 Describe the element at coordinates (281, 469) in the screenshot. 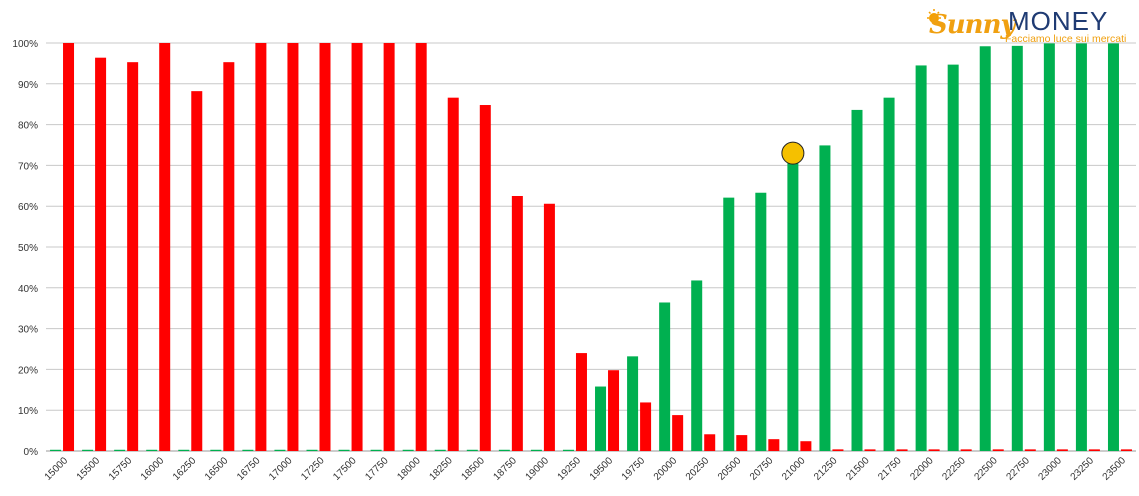

I see `x-tick-label: 17000` at that location.